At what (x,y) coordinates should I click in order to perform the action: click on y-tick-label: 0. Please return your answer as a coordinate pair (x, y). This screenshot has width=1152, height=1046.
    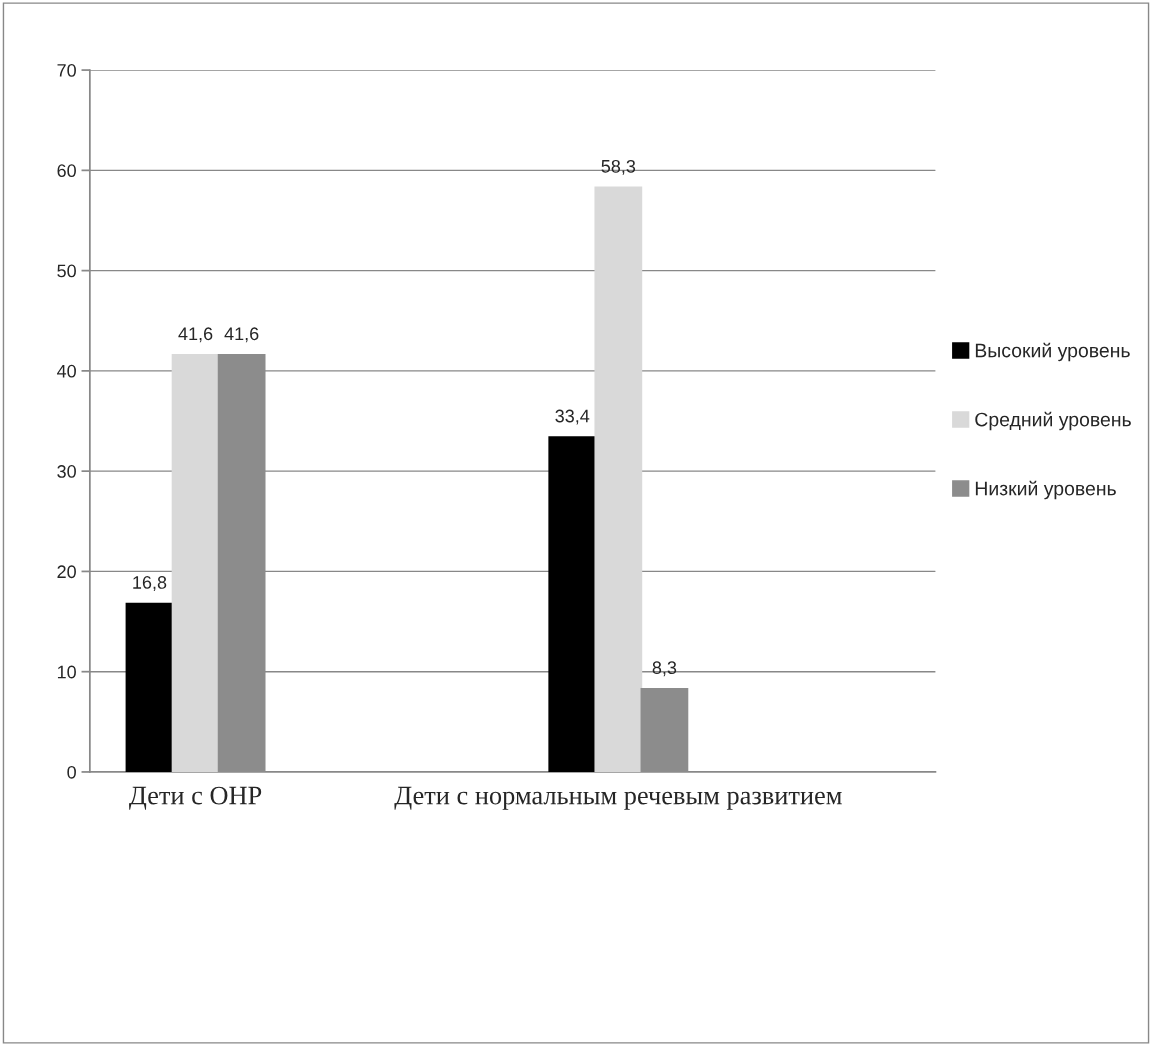
    Looking at the image, I should click on (71, 772).